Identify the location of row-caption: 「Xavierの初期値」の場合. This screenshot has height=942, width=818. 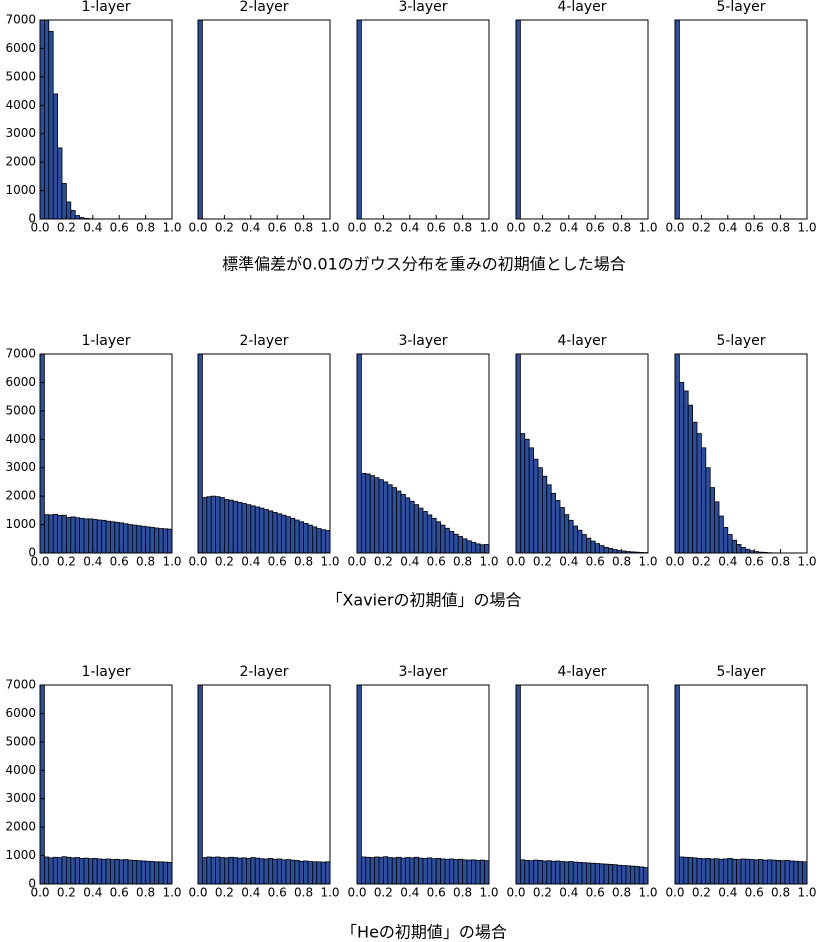
(423, 600).